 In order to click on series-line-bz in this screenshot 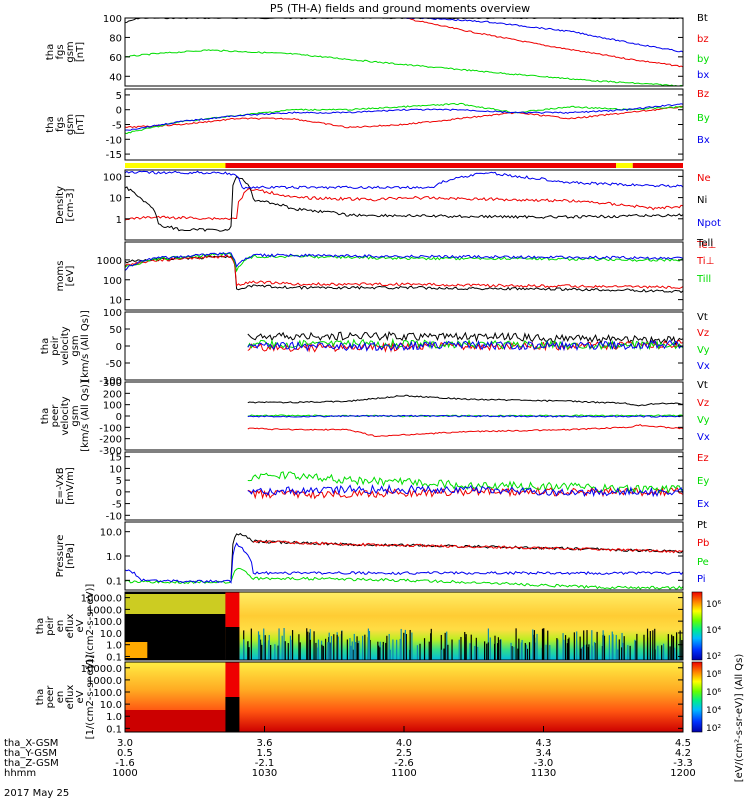, I will do `click(544, 42)`.